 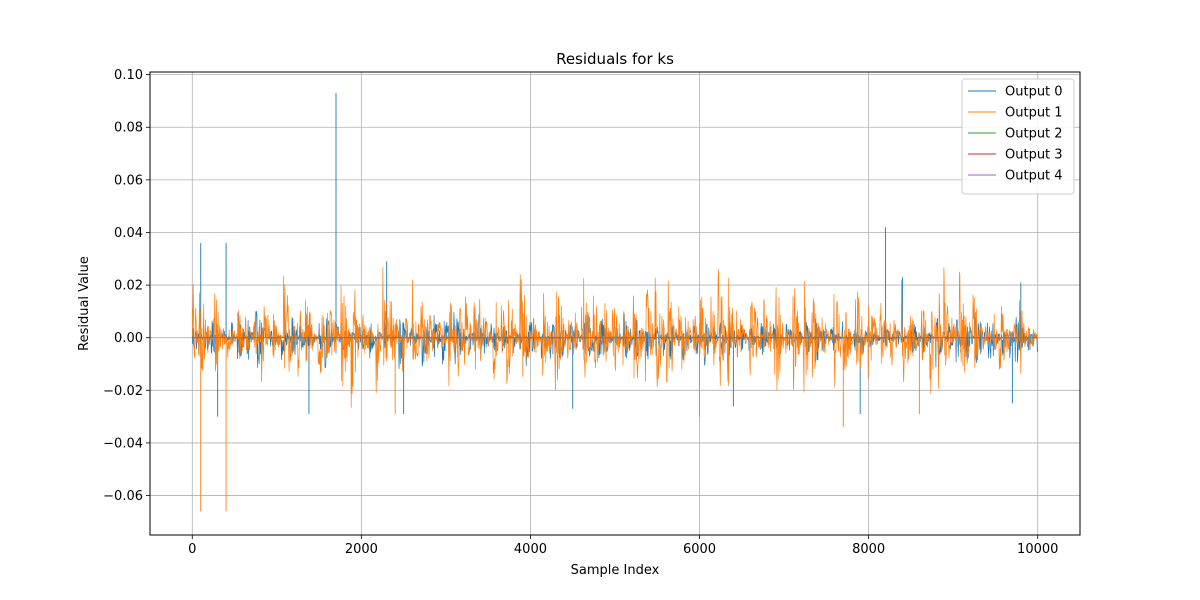 I want to click on x-tick-label-5: 10000, so click(x=1037, y=549).